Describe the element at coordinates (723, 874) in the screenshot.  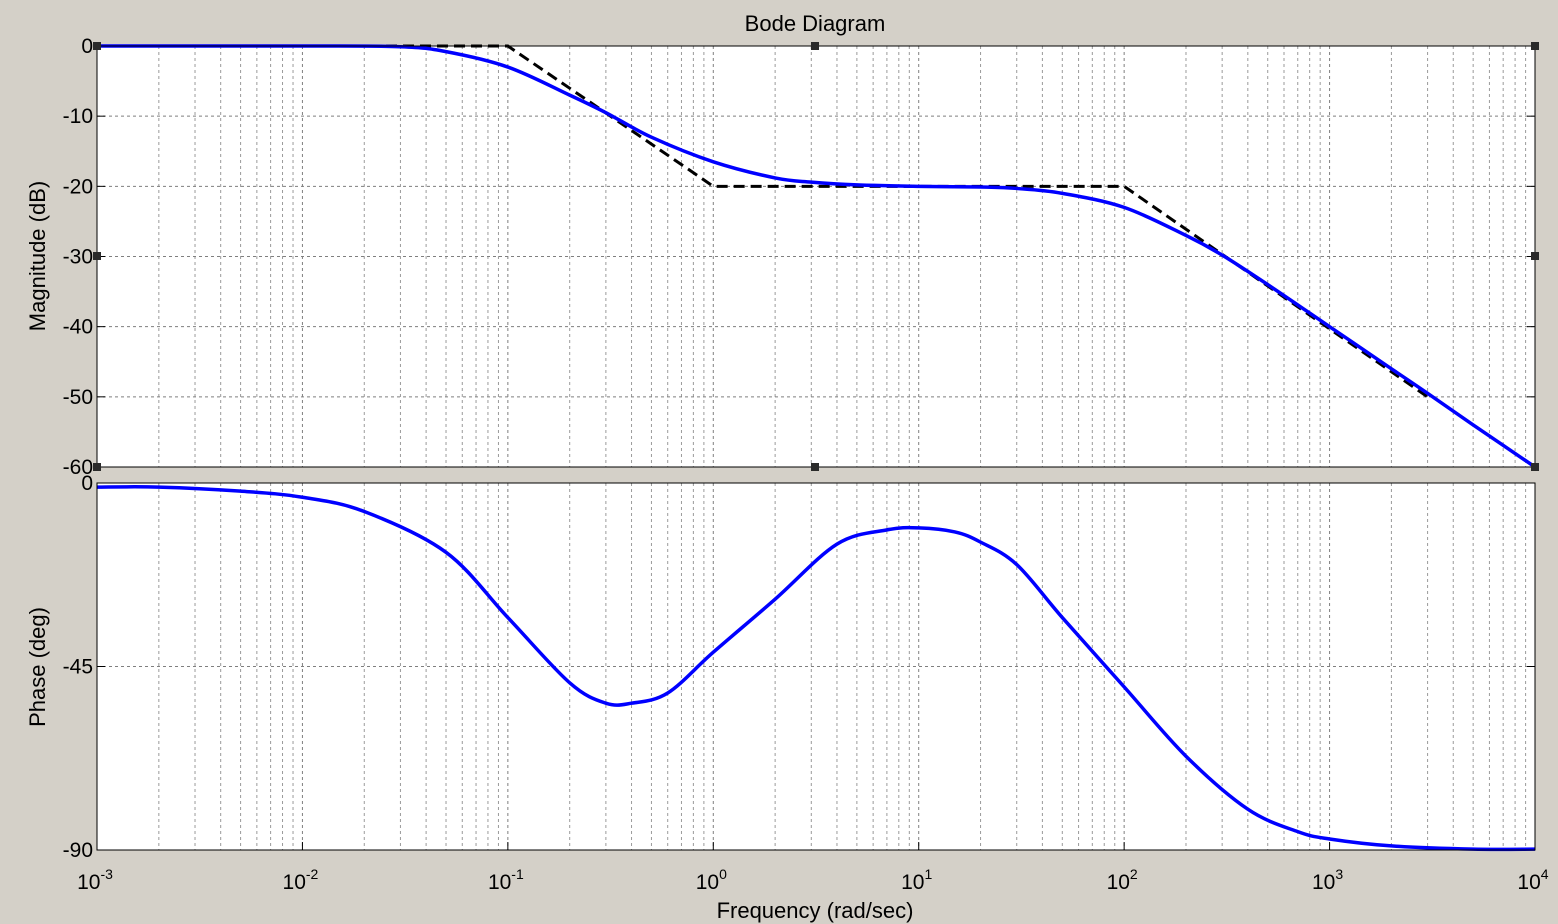
I see `x-tick-exponent: 0` at that location.